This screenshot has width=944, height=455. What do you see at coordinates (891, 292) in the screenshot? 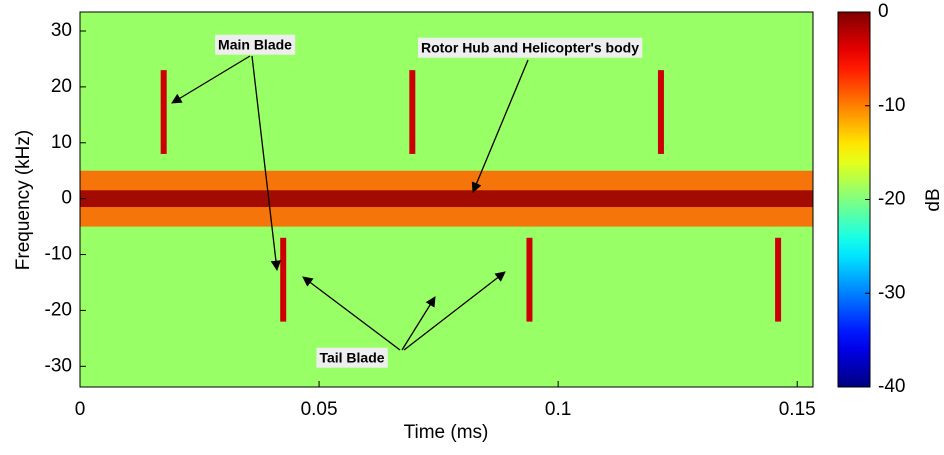
I see `colorbar-tick-label: -30` at bounding box center [891, 292].